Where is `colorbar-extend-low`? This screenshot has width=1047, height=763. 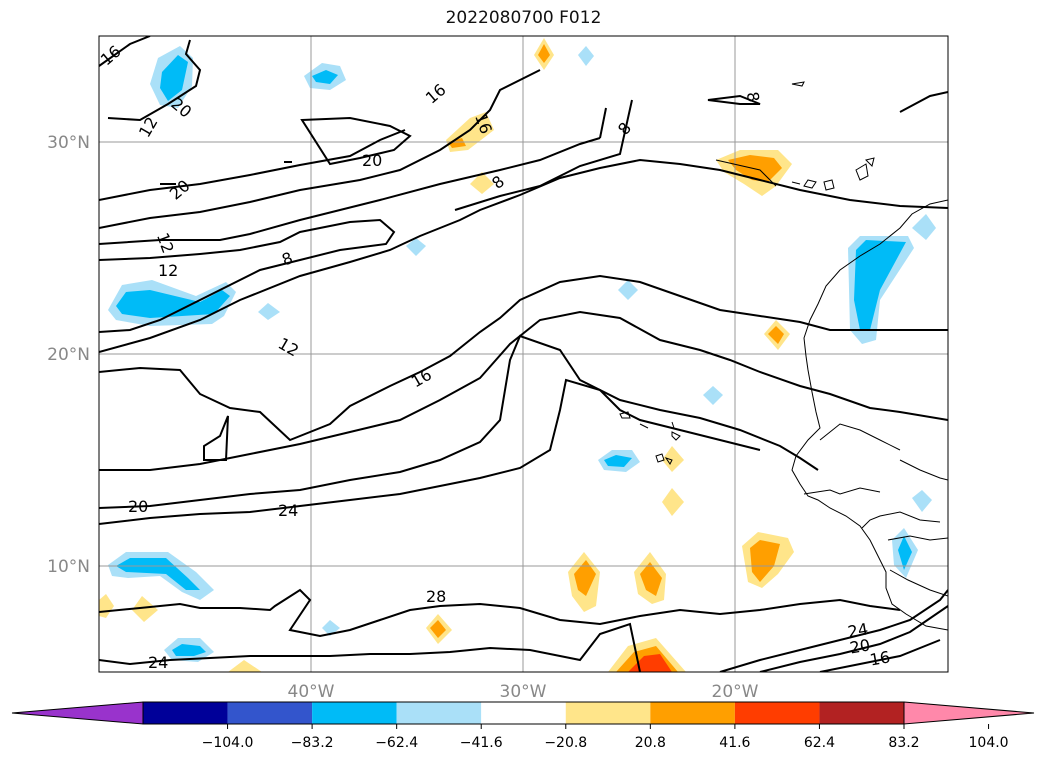
colorbar-extend-low is located at coordinates (77, 713).